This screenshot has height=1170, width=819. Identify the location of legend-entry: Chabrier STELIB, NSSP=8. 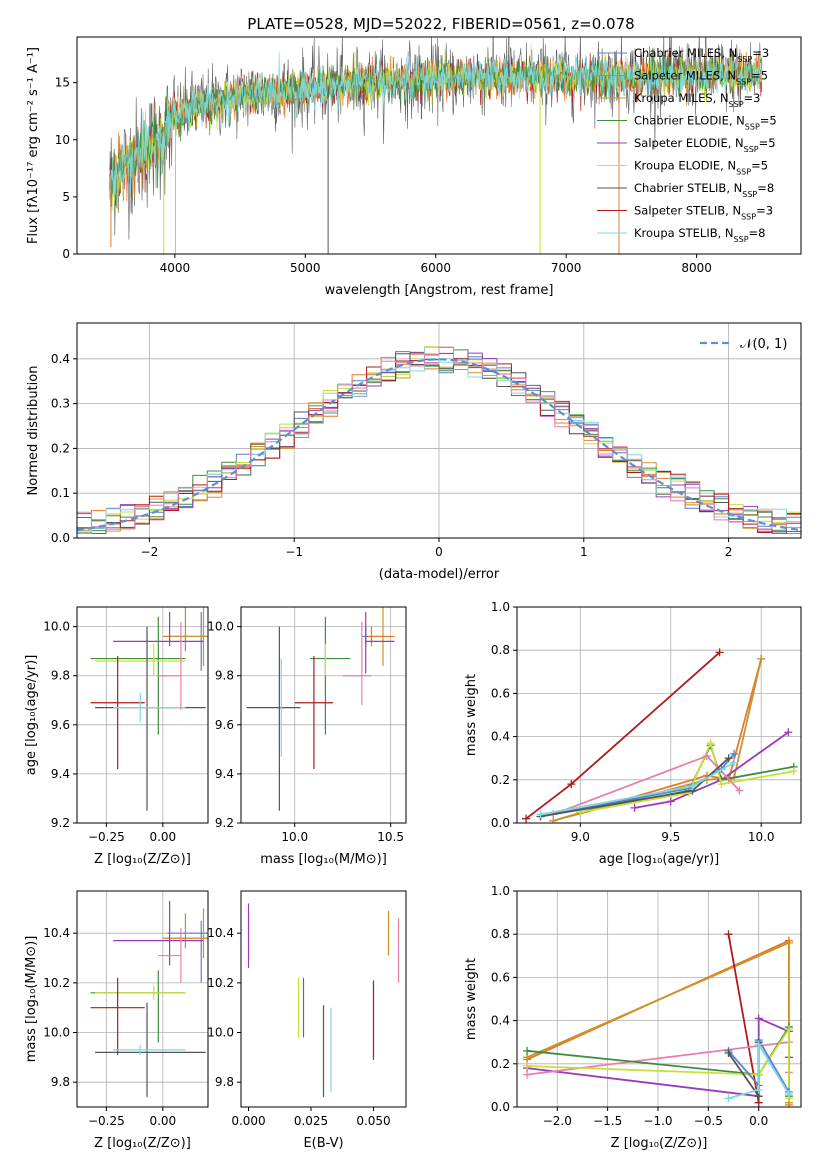
(704, 190).